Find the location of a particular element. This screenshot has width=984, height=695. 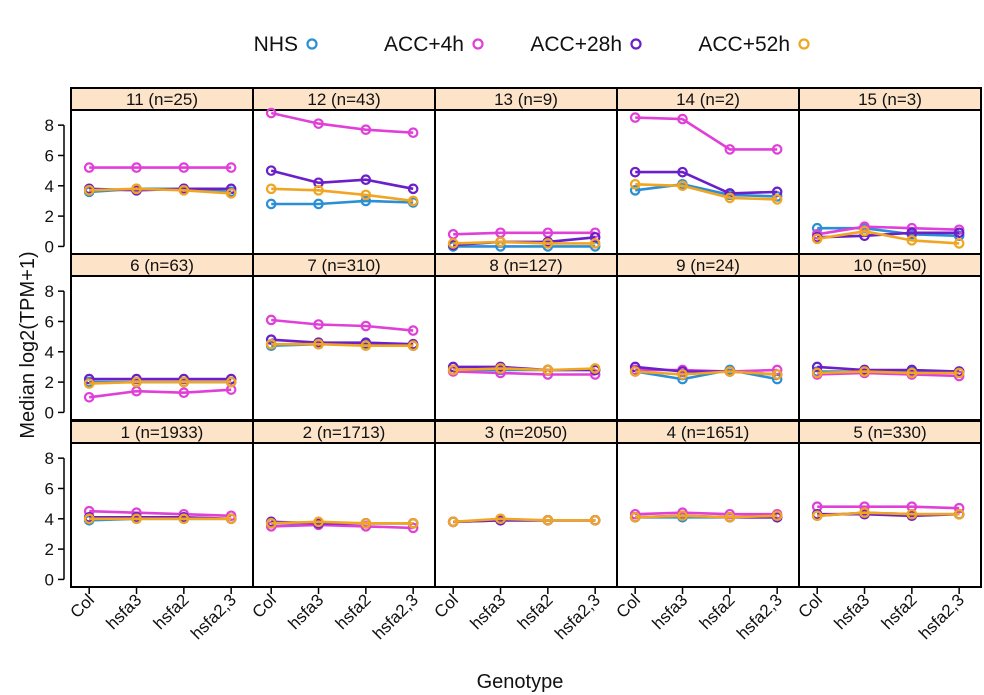

panel-7-n-310: 7 (n=310) is located at coordinates (344, 337).